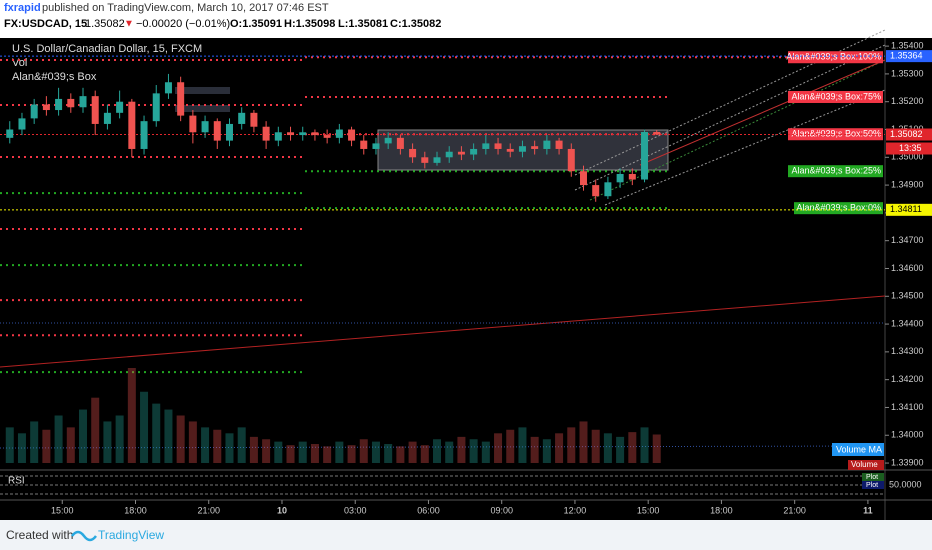 The width and height of the screenshot is (932, 550). What do you see at coordinates (858, 449) in the screenshot?
I see `volume-ma-tag` at bounding box center [858, 449].